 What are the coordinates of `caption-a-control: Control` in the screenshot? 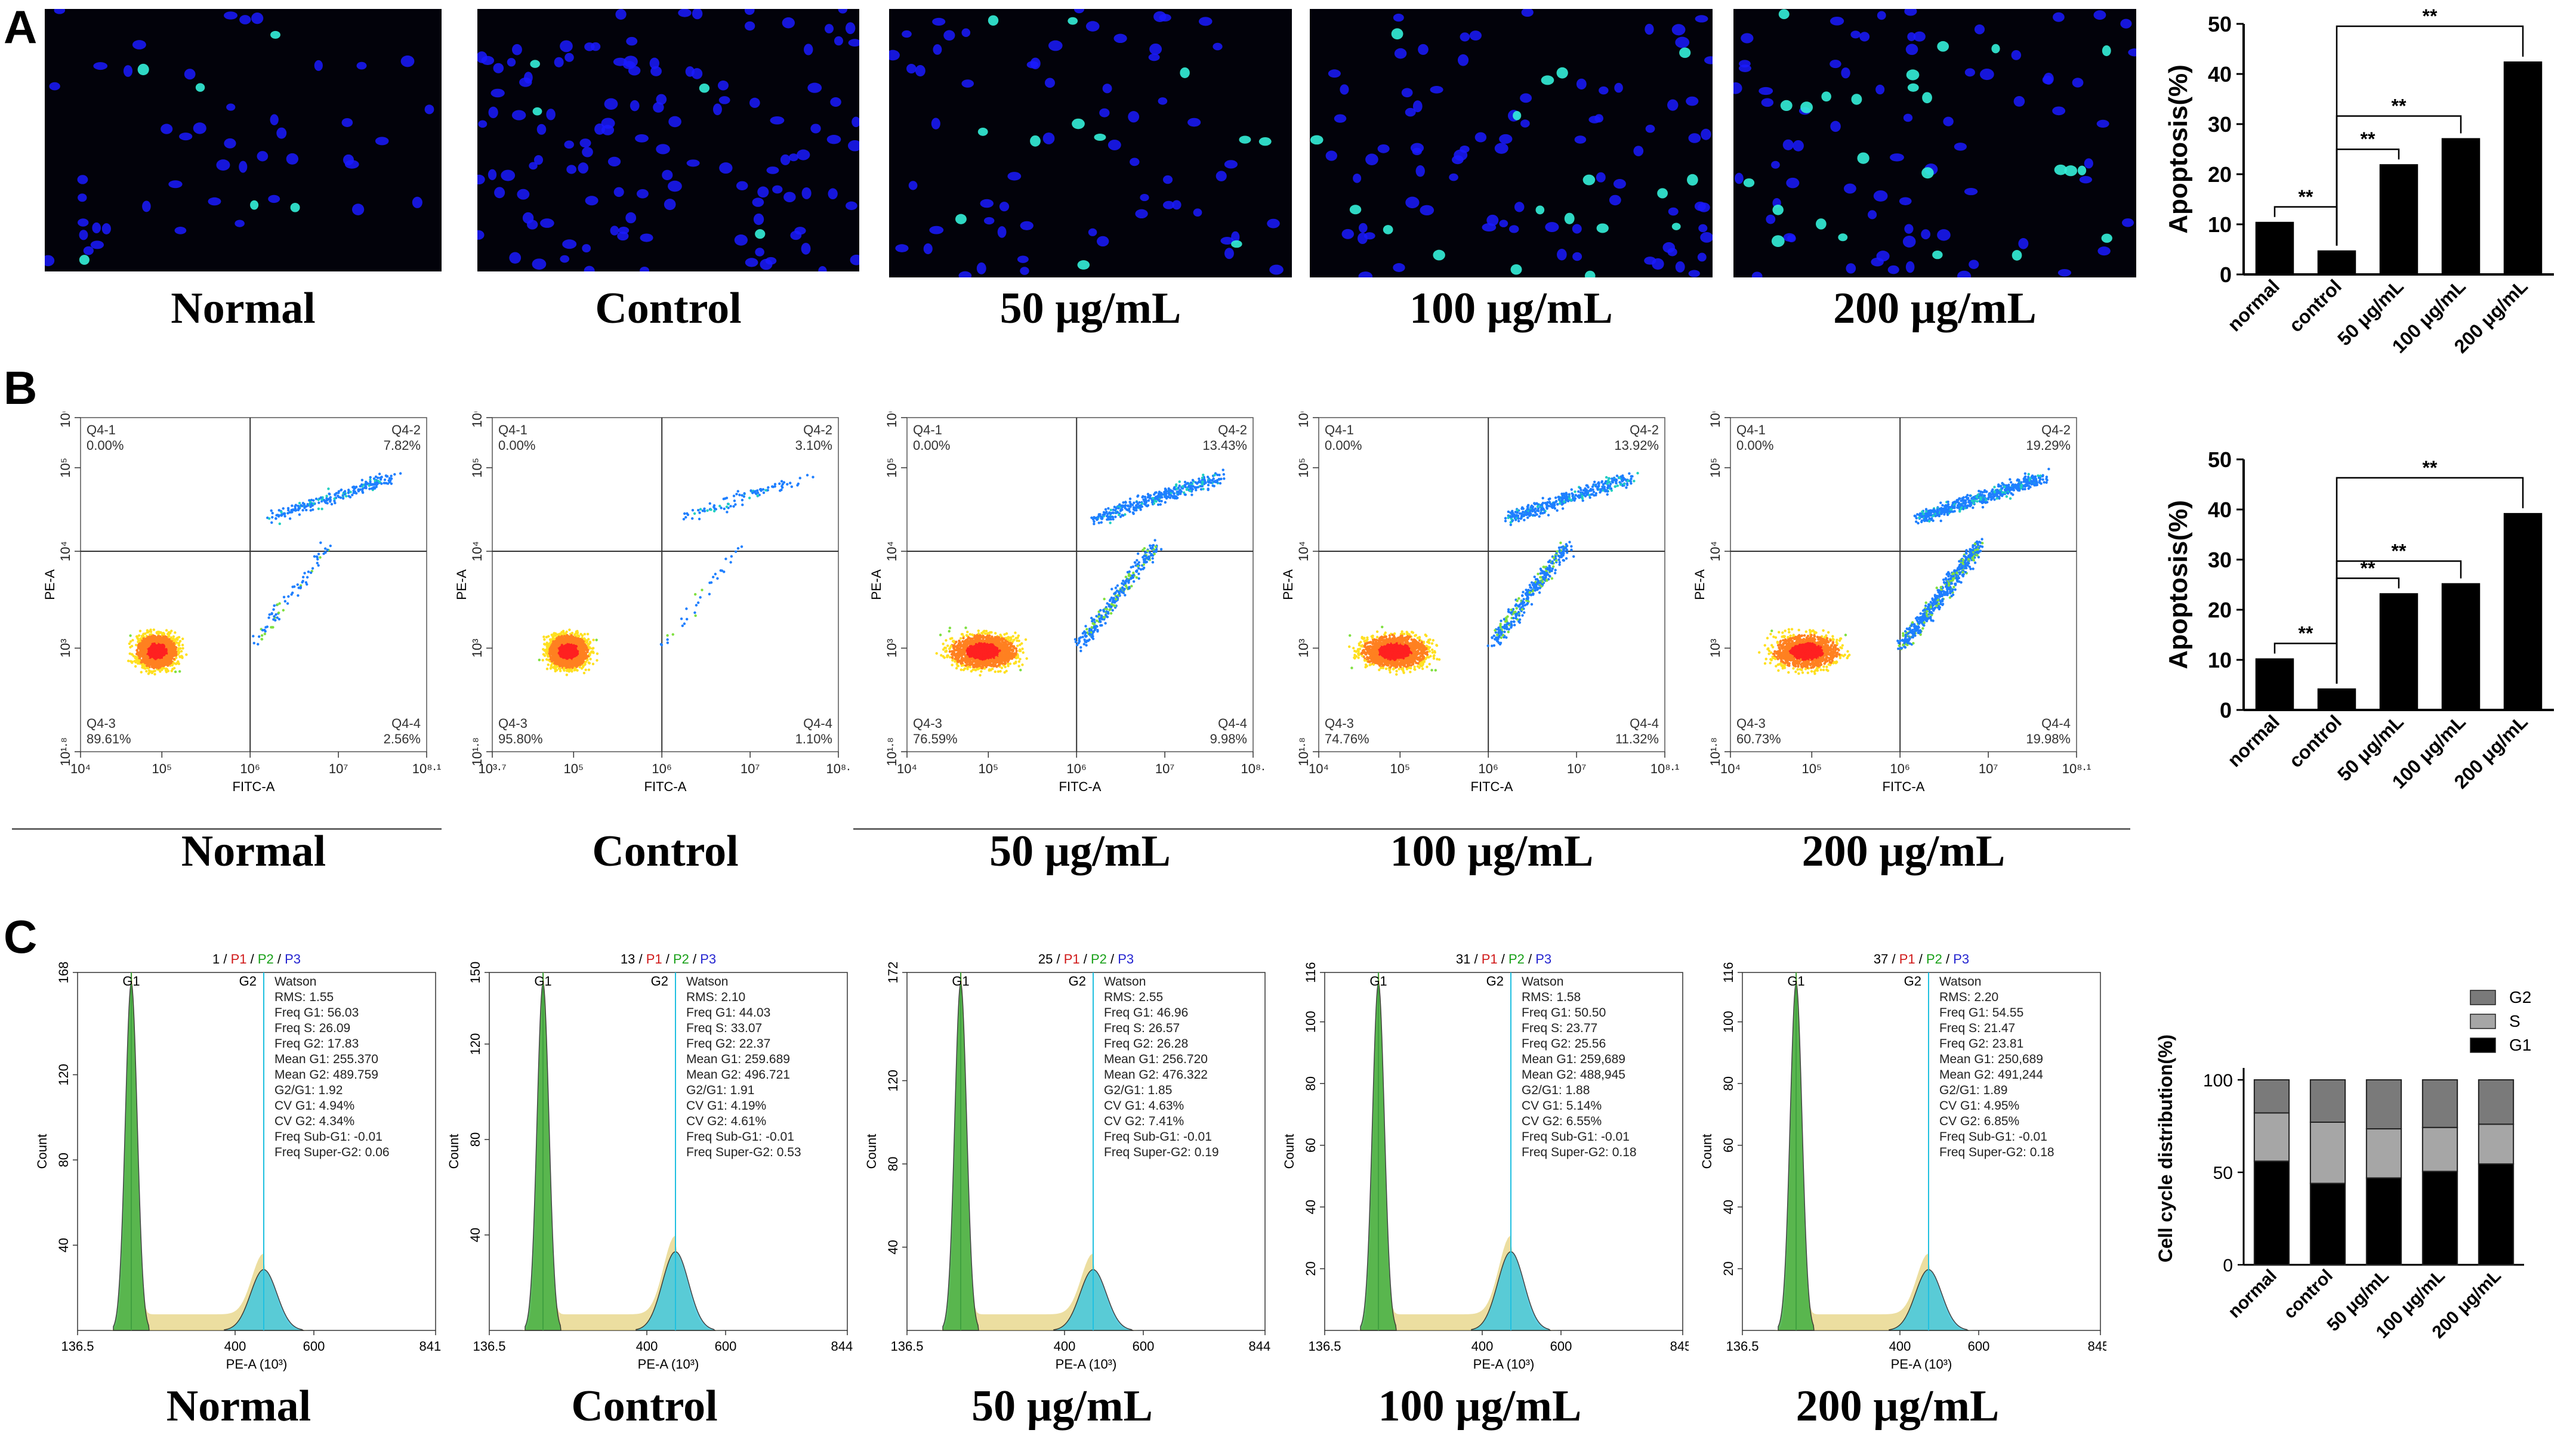 It's located at (669, 308).